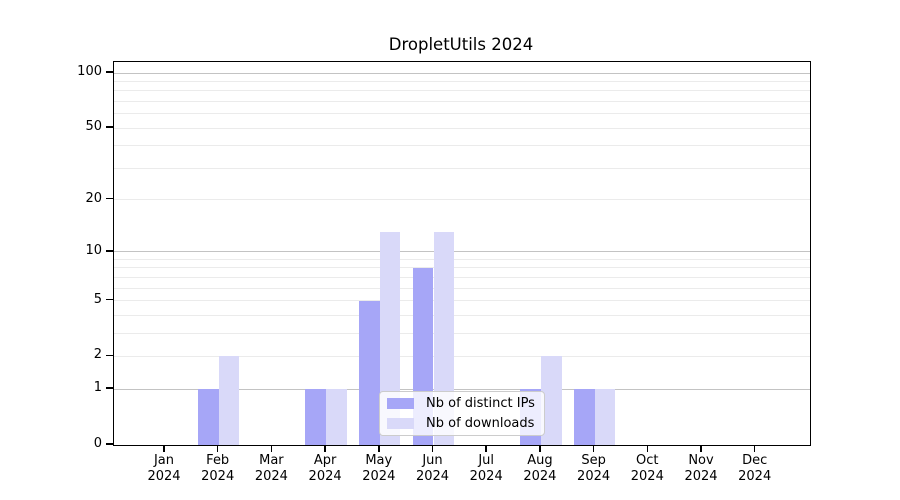 The image size is (900, 500). Describe the element at coordinates (647, 468) in the screenshot. I see `x-axis-label-oct: Oct 2024` at that location.